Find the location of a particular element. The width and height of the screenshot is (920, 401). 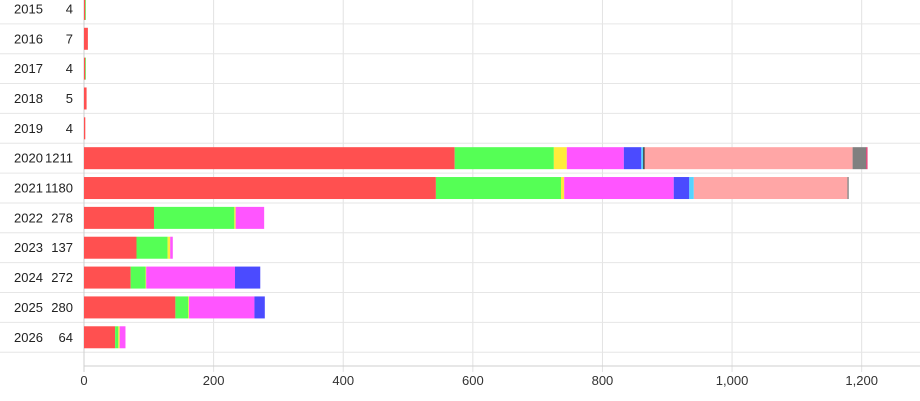

bar-segment-2021-s4 is located at coordinates (681, 188).